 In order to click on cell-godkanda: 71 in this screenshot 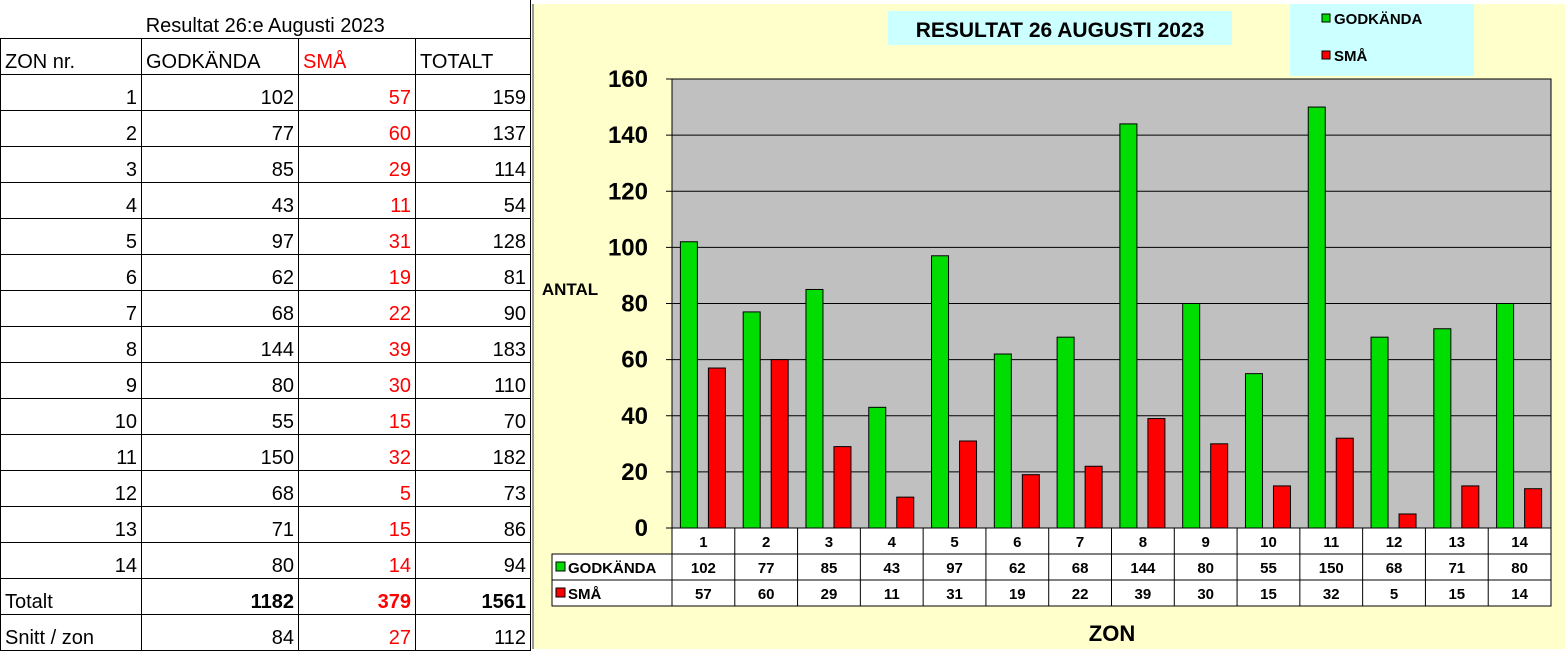, I will do `click(220, 524)`.